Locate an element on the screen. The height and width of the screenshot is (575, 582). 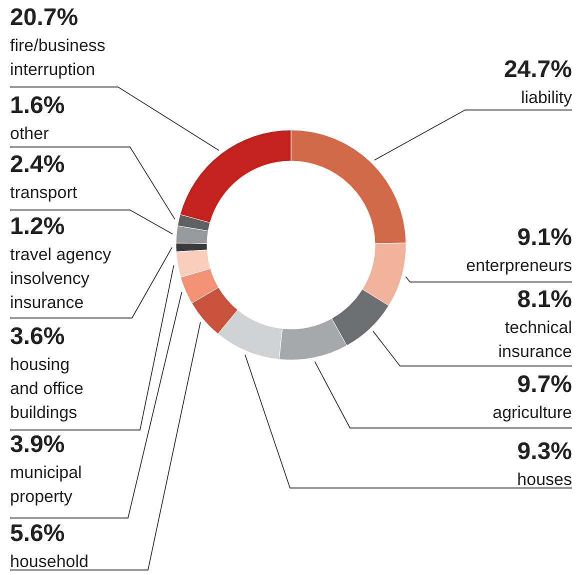
data-label: 2.4% is located at coordinates (37, 164).